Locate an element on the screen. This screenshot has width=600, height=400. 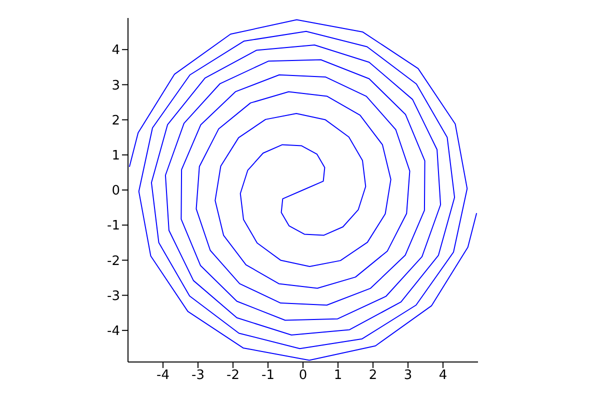
y-tick-label: -4 is located at coordinates (113, 332).